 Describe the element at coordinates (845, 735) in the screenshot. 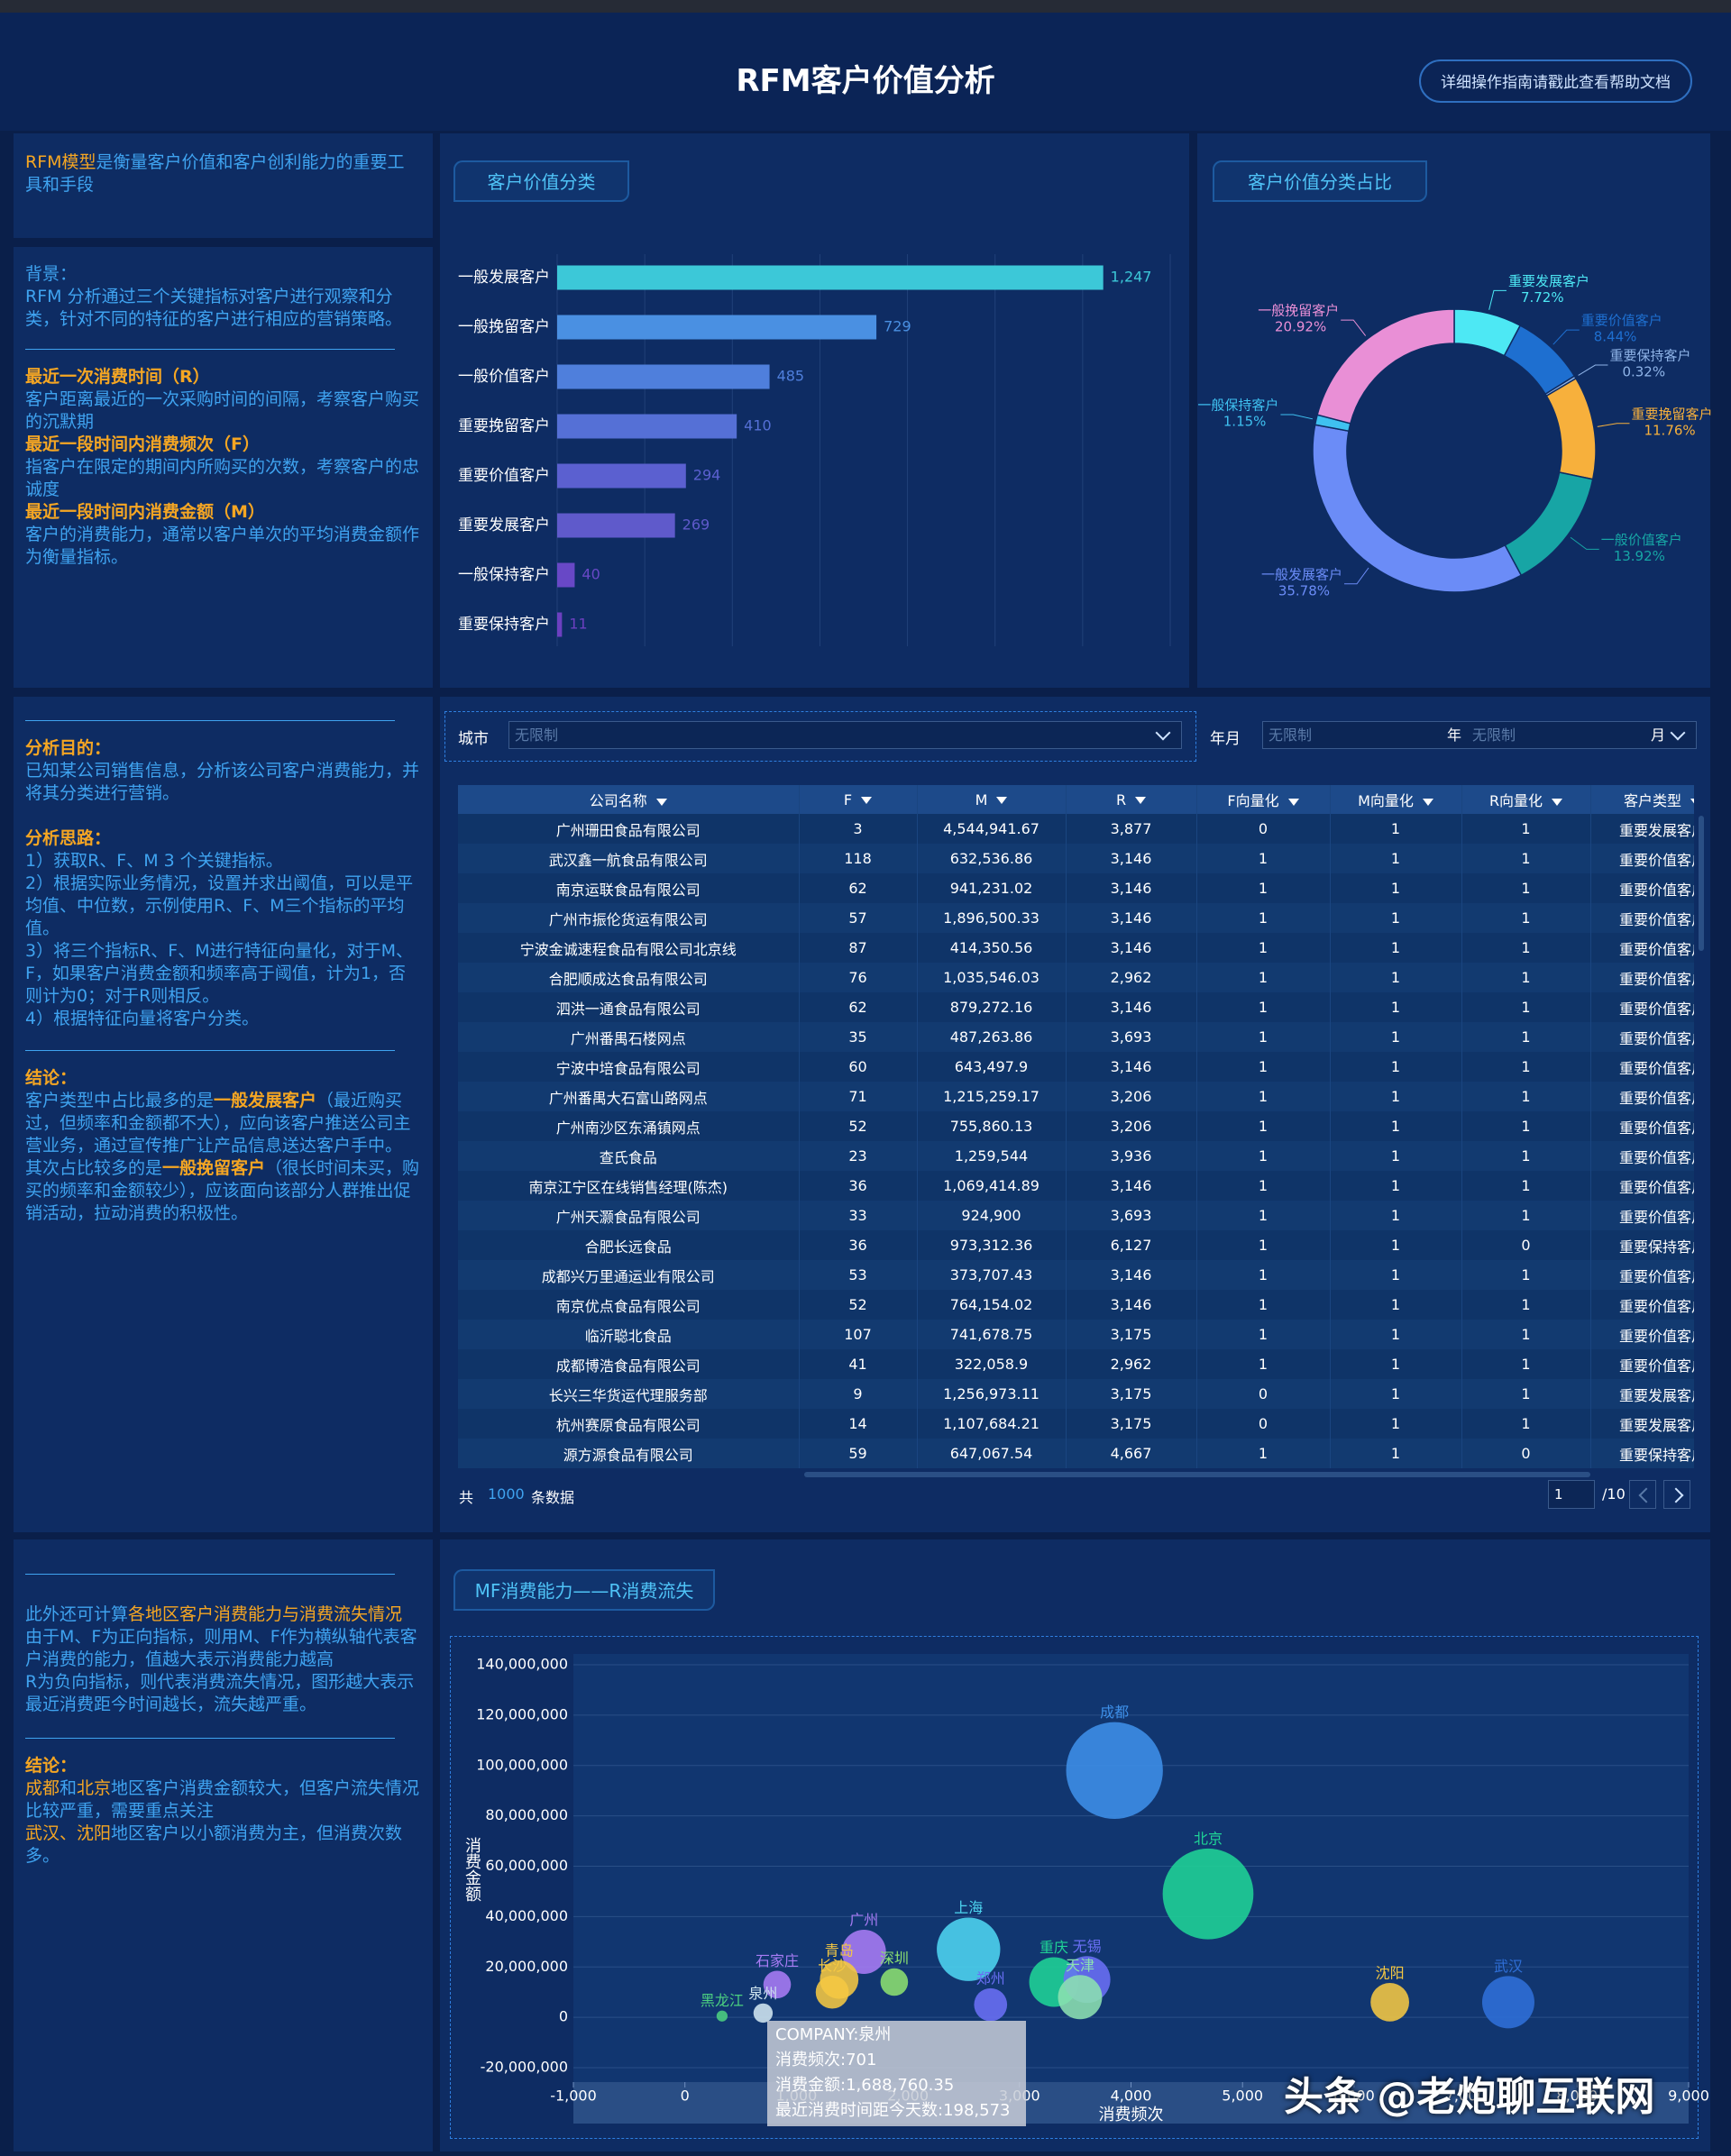

I see `city-select: 无限制` at that location.